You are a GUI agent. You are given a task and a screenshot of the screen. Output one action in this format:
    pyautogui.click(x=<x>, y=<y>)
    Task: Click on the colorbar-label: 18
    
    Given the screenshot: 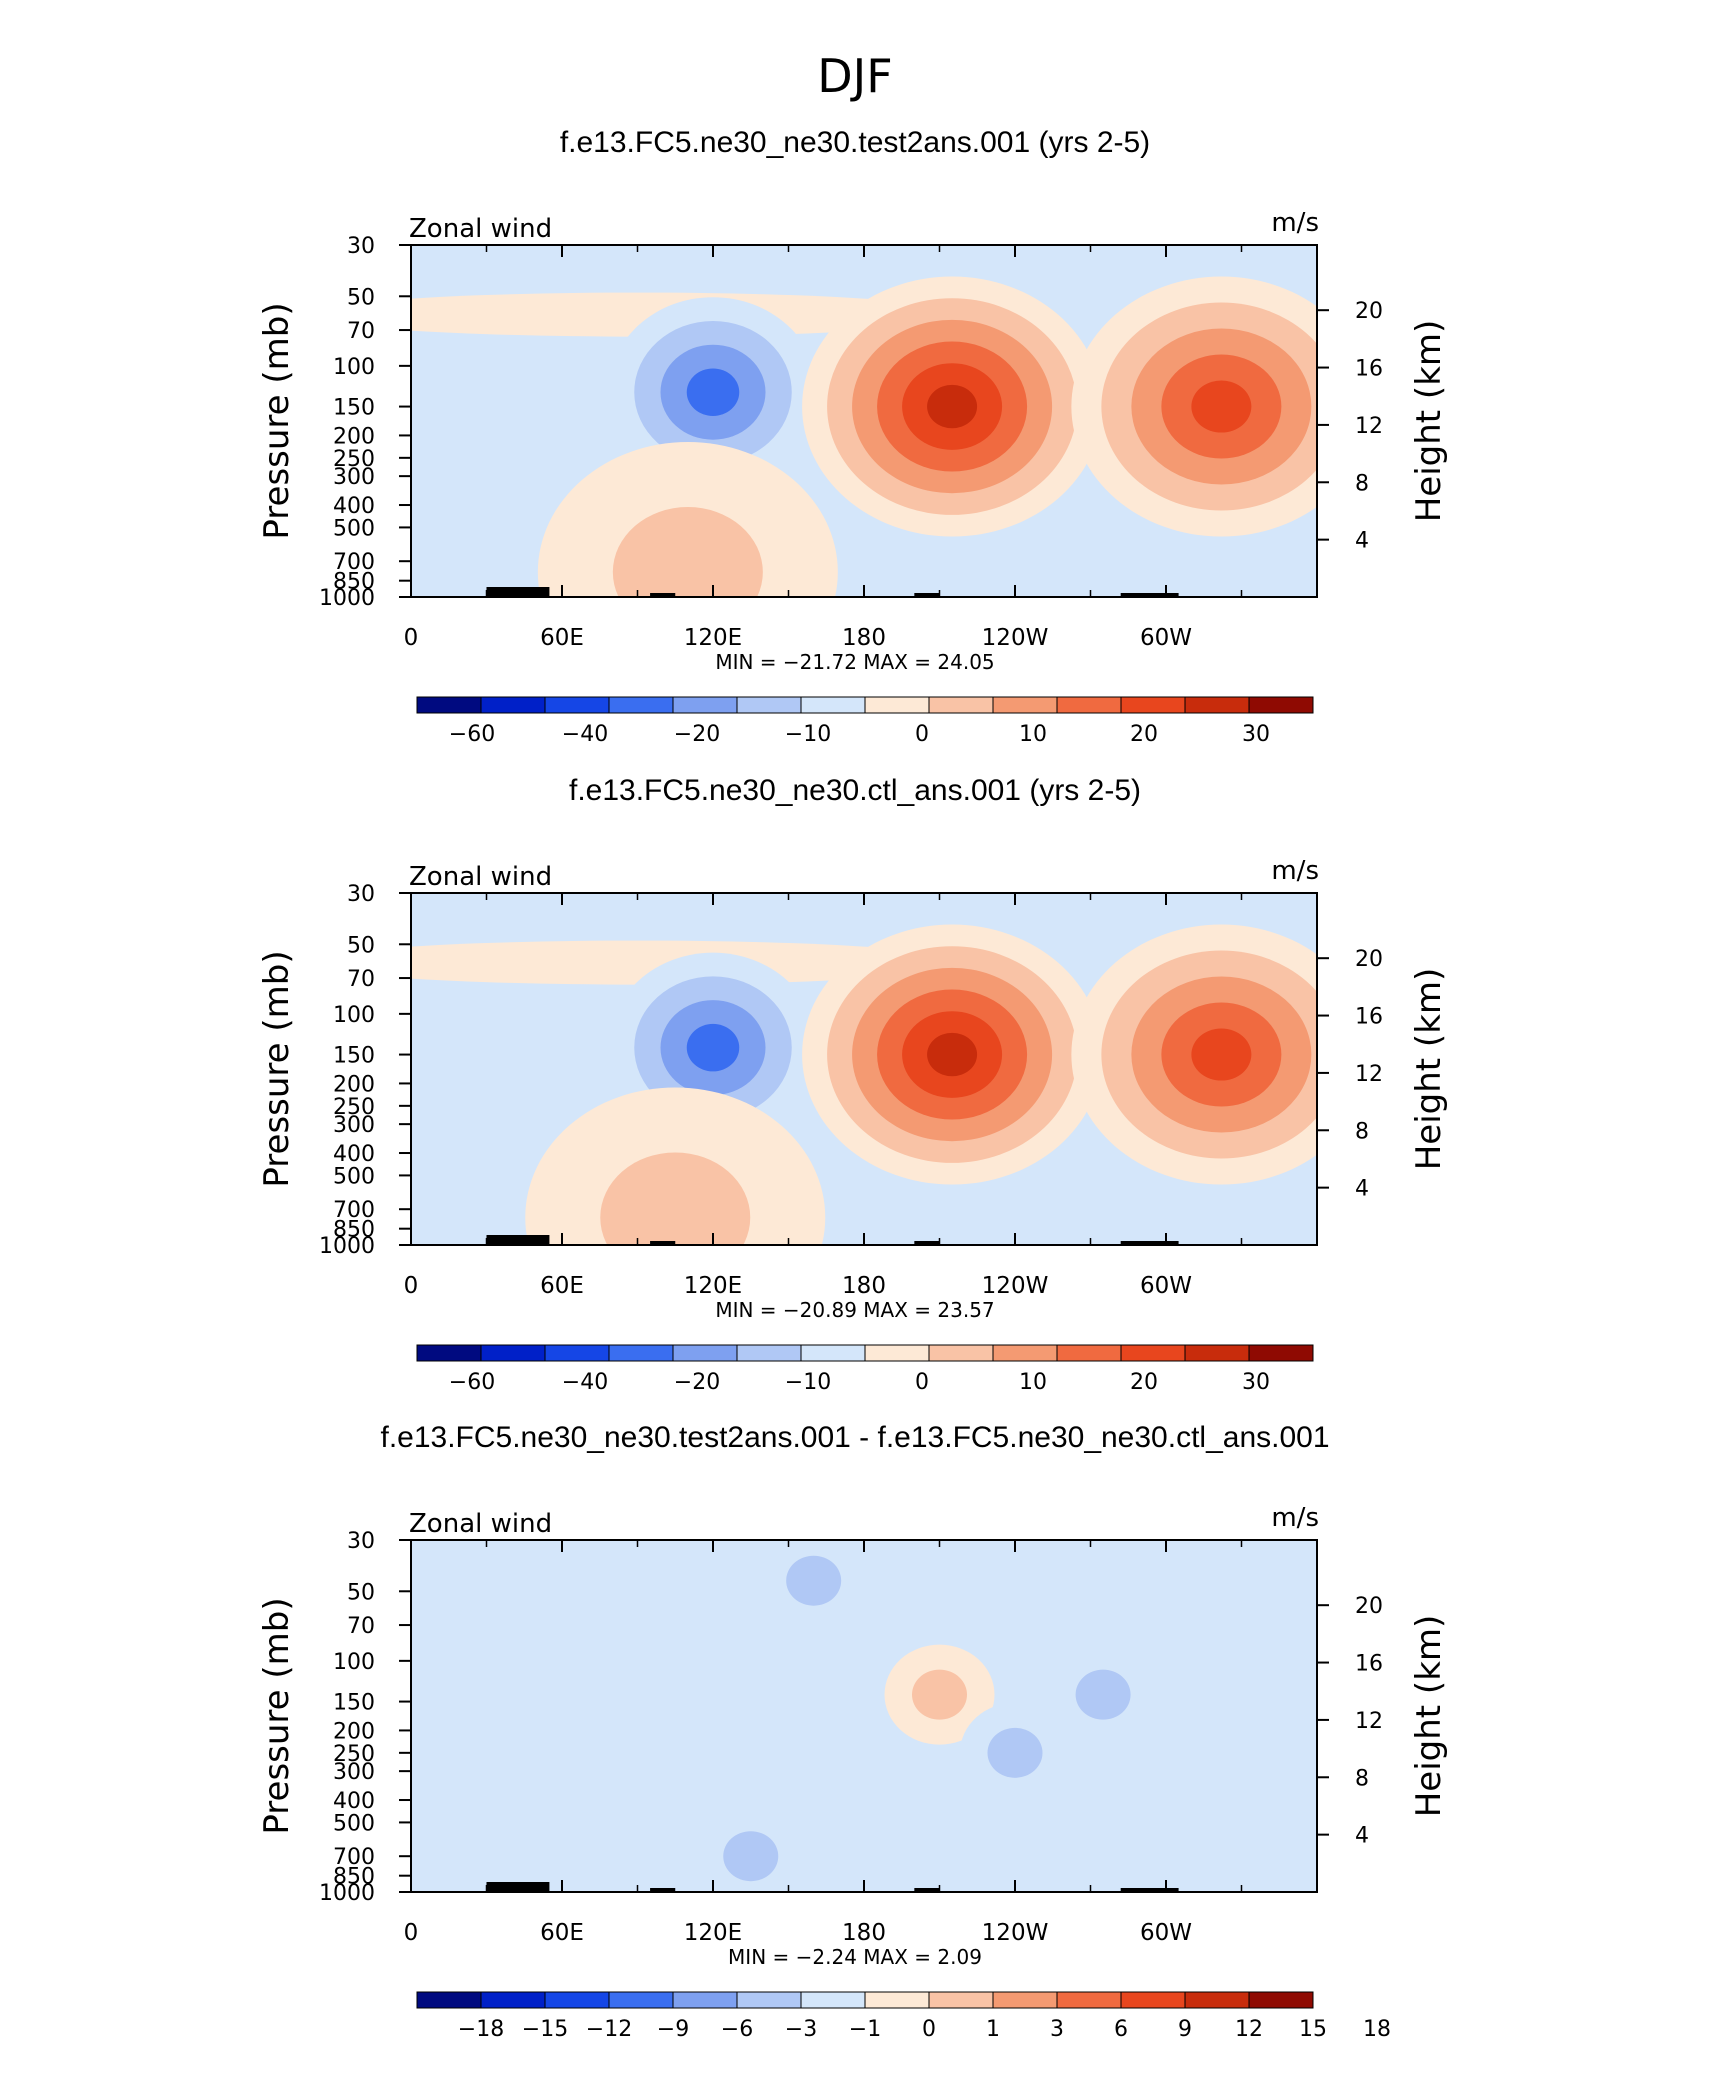 What is the action you would take?
    pyautogui.click(x=1377, y=2029)
    